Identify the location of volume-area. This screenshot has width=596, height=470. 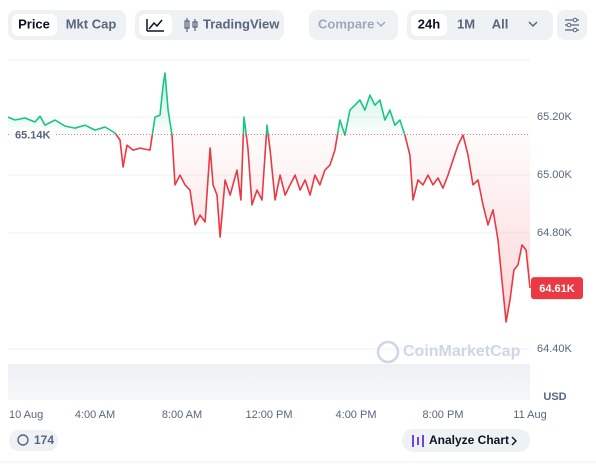
(269, 382).